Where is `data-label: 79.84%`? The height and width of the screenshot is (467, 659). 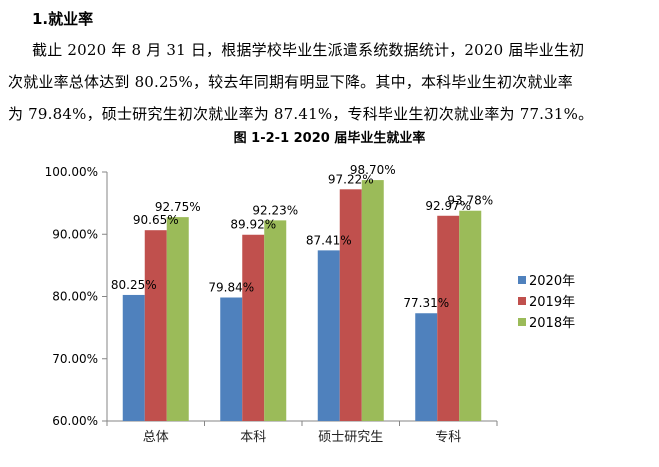
data-label: 79.84% is located at coordinates (231, 287).